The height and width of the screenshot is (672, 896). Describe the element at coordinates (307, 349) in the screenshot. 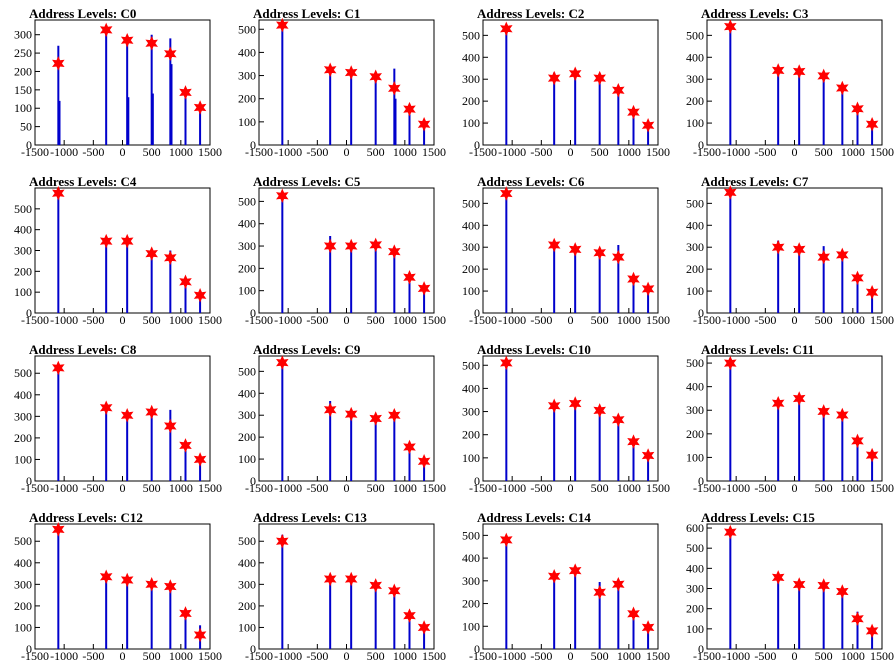

I see `chart-title: Address Levels: C9` at that location.